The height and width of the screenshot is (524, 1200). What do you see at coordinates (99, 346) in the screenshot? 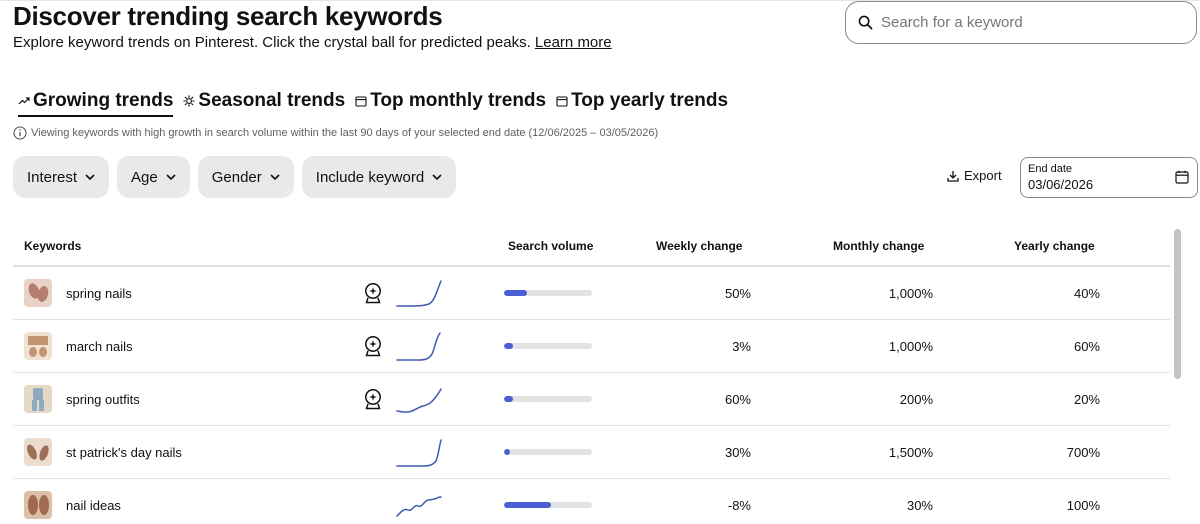
I see `keyword-label: march nails` at bounding box center [99, 346].